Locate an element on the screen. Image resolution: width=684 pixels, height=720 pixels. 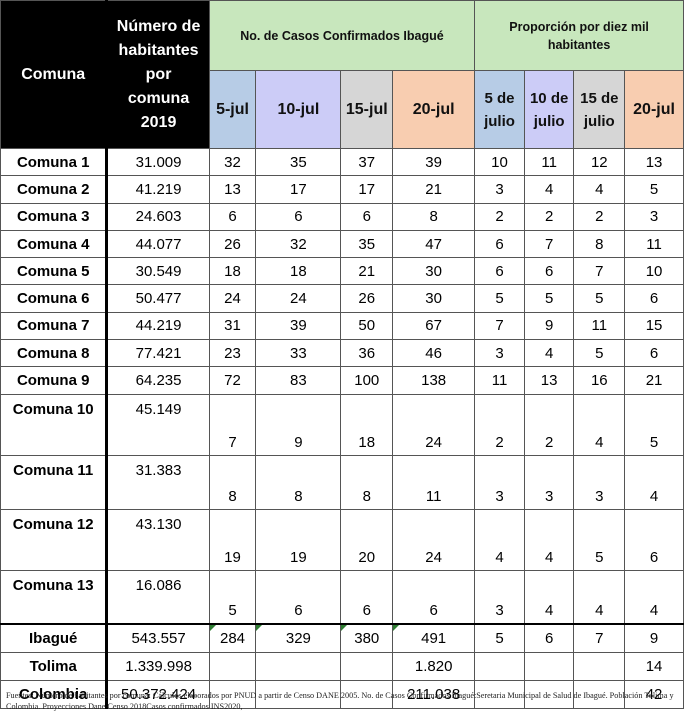
casos-value: 211.038 is located at coordinates (434, 694).